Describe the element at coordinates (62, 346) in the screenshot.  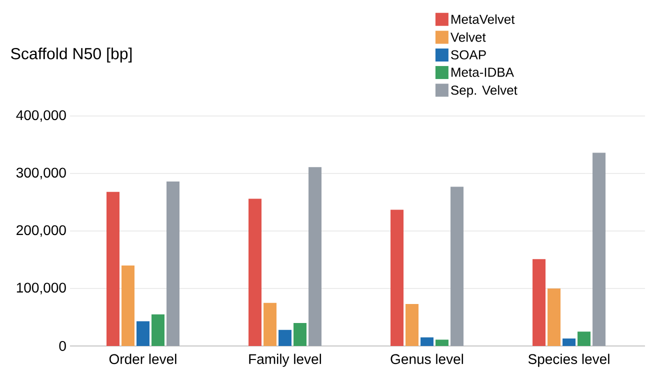
I see `y-tick-label: 0` at that location.